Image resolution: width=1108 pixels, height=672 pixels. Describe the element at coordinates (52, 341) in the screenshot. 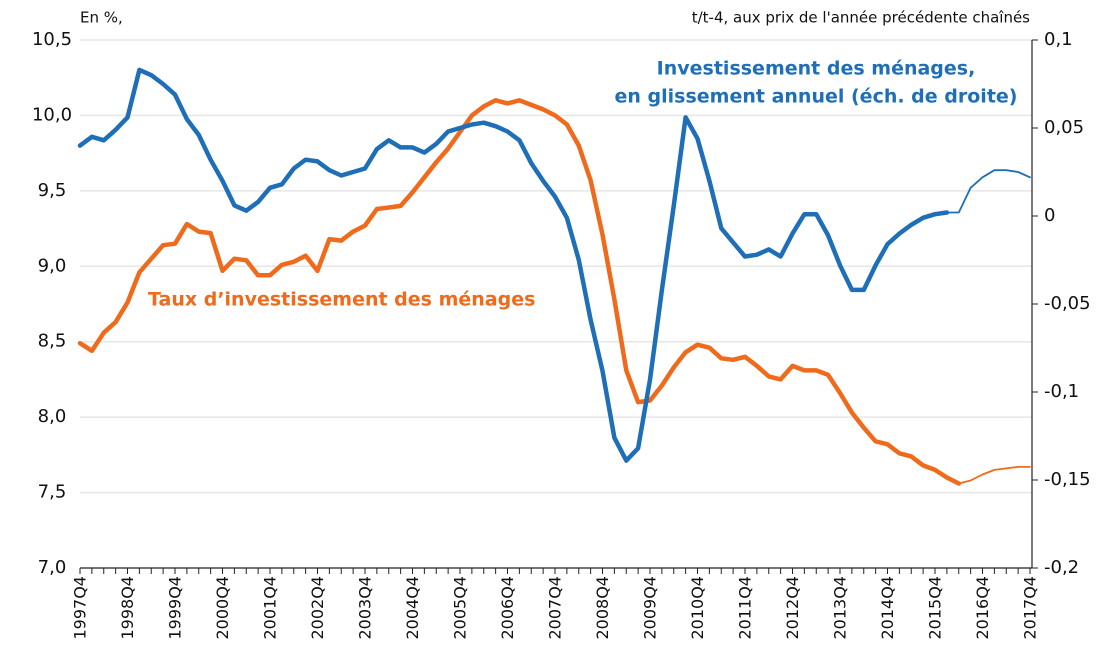

I see `y-tick-label: 8,5` at that location.